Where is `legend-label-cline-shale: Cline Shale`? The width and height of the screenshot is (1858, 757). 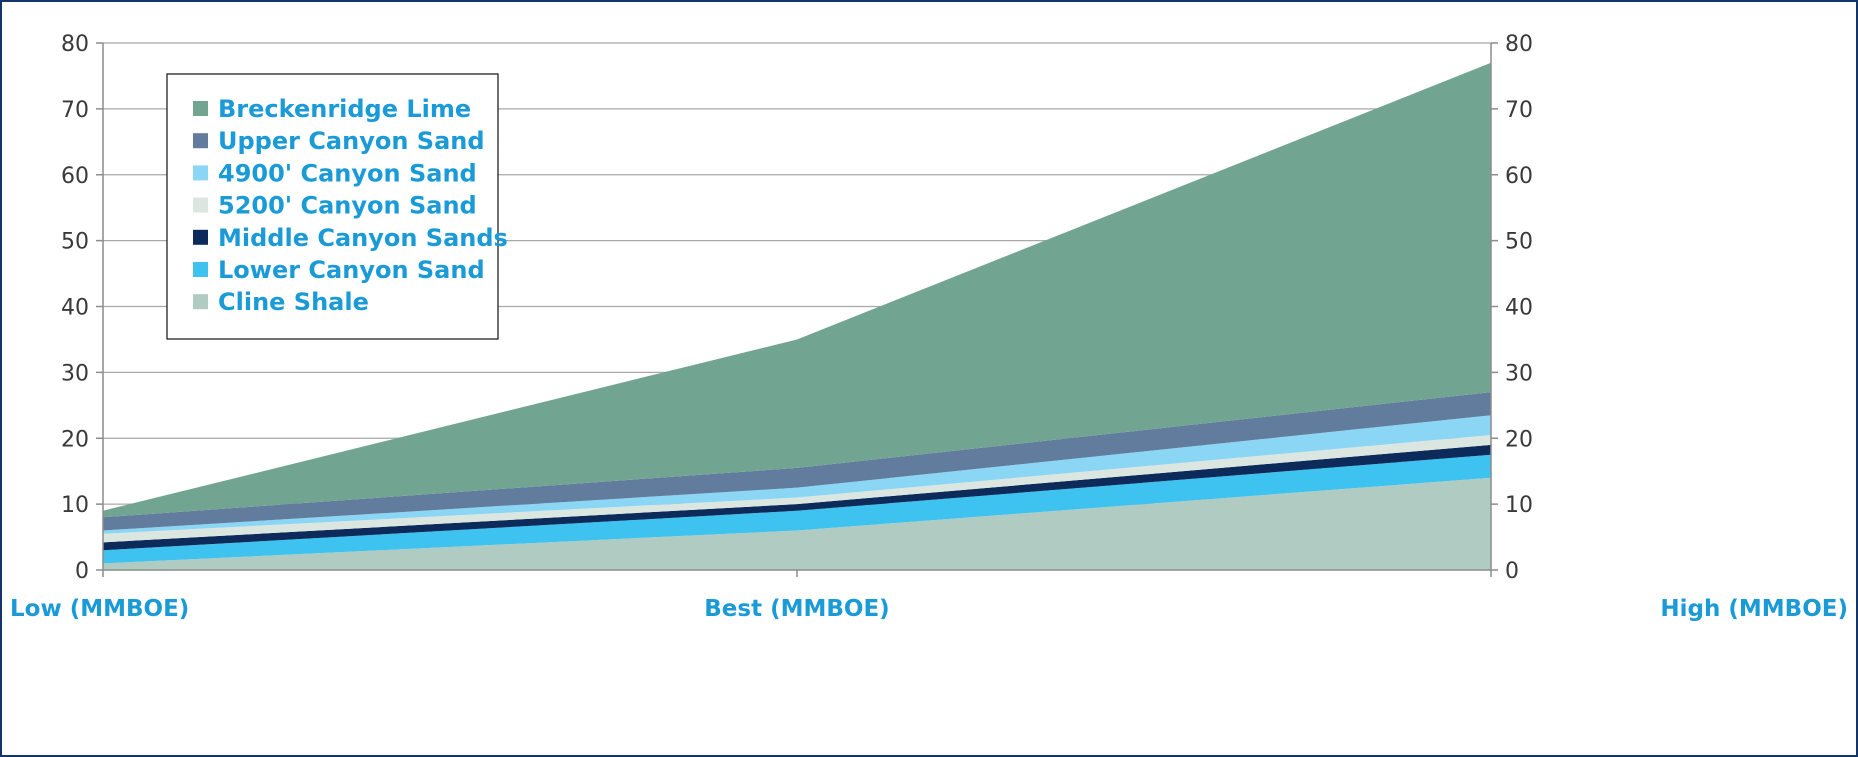 legend-label-cline-shale: Cline Shale is located at coordinates (293, 302).